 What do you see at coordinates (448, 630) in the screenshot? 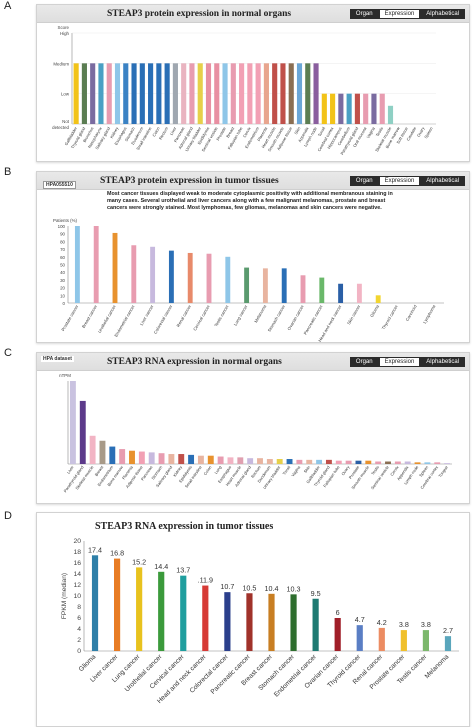
I see `data-label: 2.7` at bounding box center [448, 630].